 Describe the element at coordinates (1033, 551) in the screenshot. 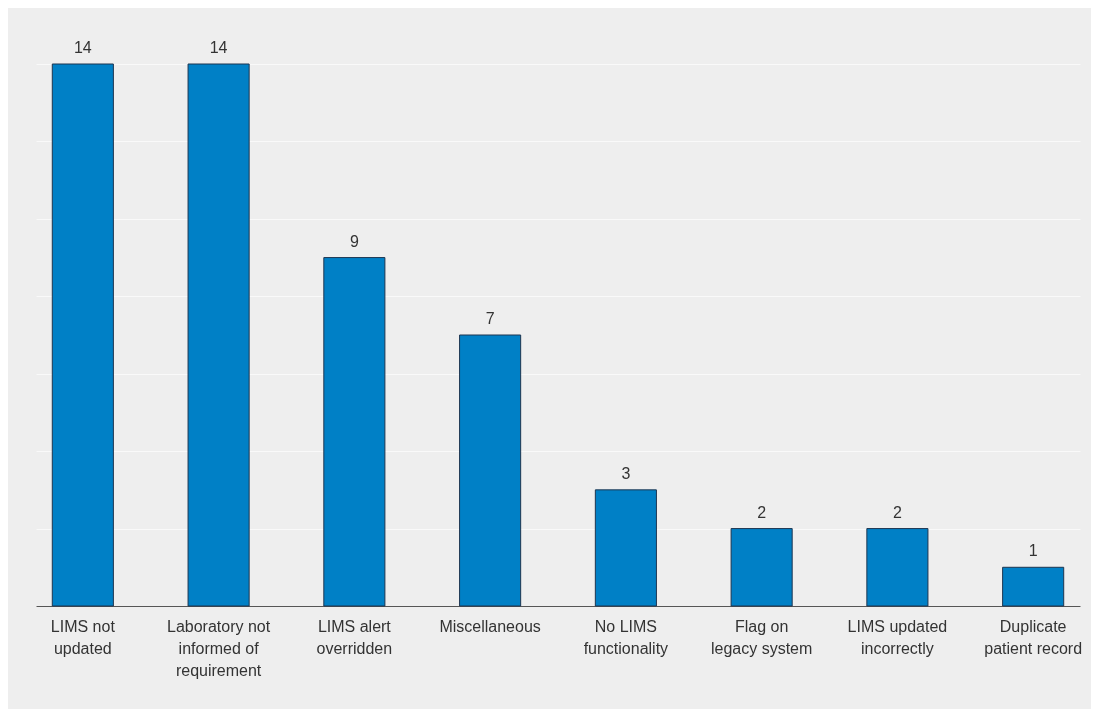

I see `data-label: 1` at that location.